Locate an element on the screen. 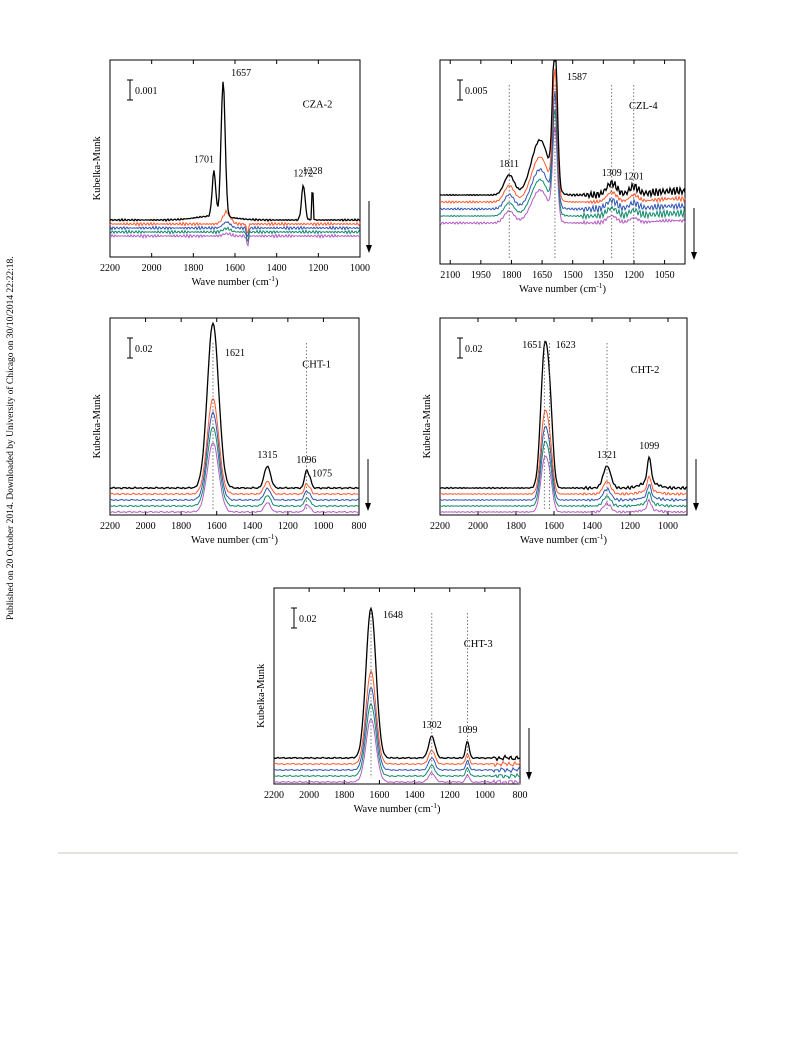 Image resolution: width=793 pixels, height=1039 pixels. x-tick-label: 1650 is located at coordinates (542, 275).